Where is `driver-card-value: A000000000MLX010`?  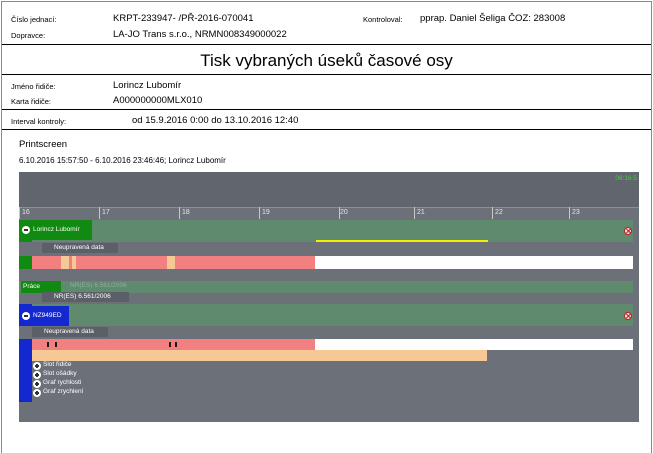 driver-card-value: A000000000MLX010 is located at coordinates (158, 100).